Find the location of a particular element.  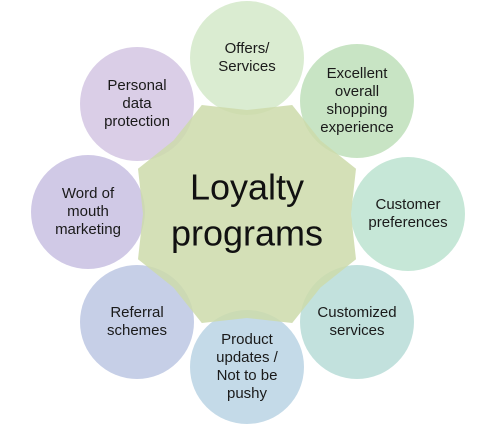

satellite-2-label-line-3: shopping is located at coordinates (357, 109).